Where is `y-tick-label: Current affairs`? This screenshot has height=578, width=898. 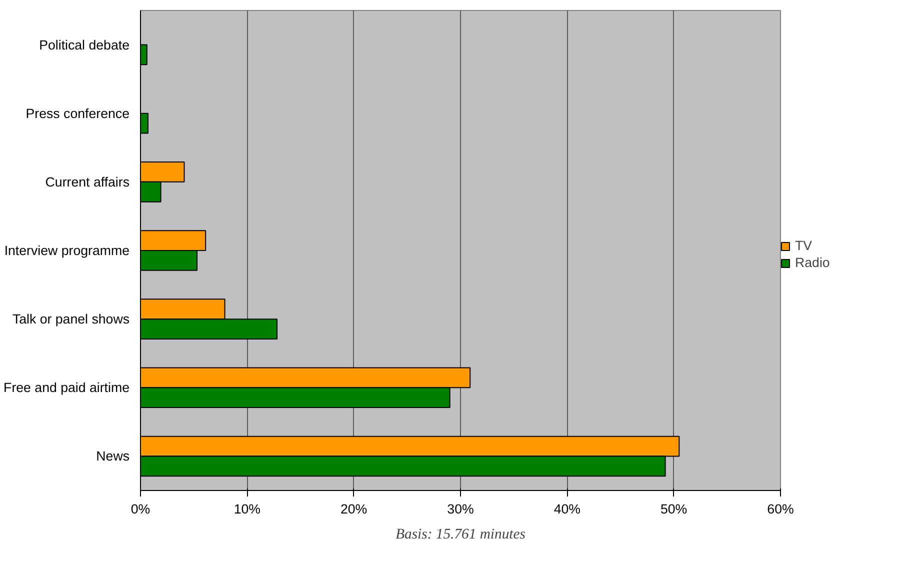
y-tick-label: Current affairs is located at coordinates (87, 182).